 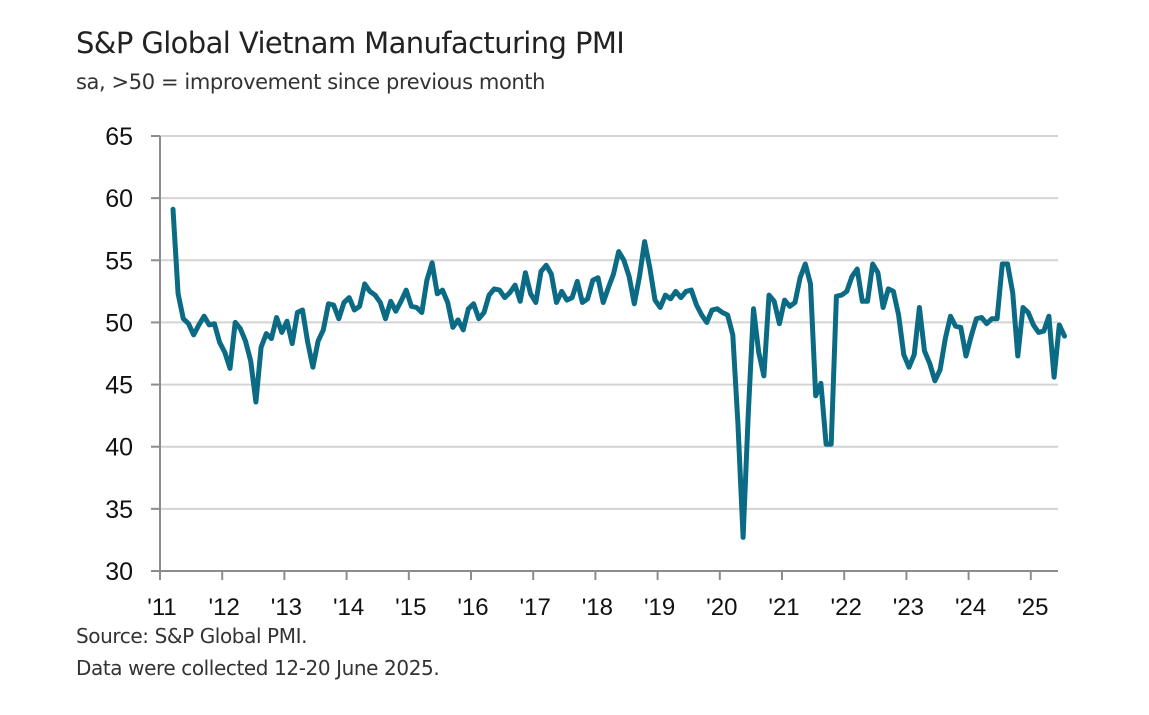 What do you see at coordinates (119, 510) in the screenshot?
I see `y-tick-label: 35` at bounding box center [119, 510].